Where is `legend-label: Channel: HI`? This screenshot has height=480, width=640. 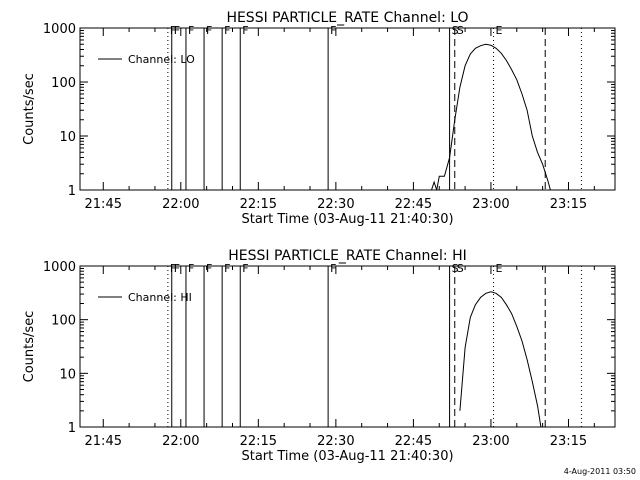
legend-label: Channel: HI is located at coordinates (160, 297).